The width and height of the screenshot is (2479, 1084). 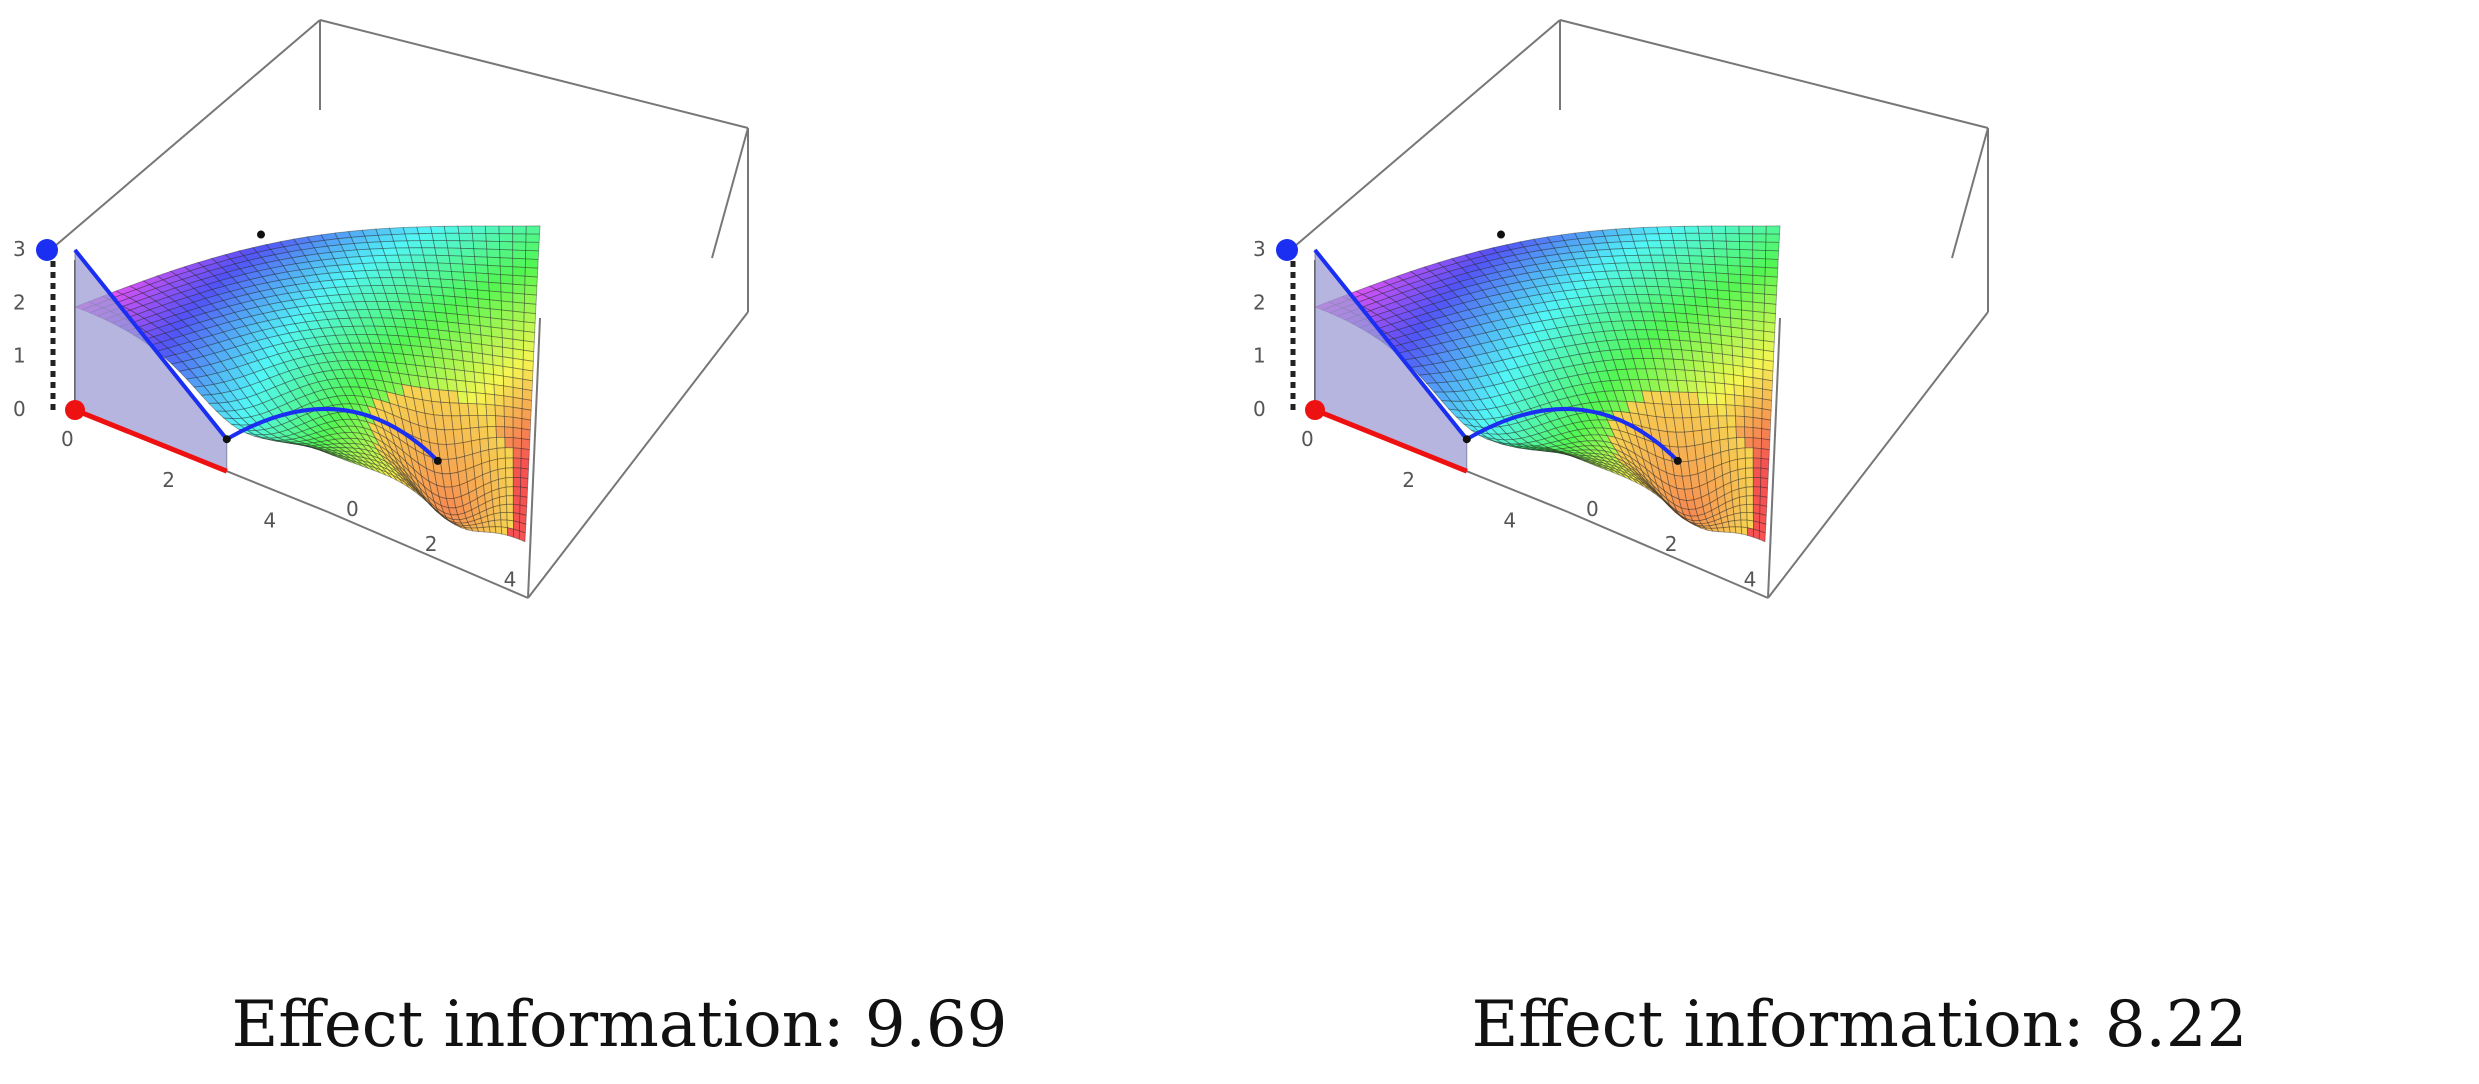 I want to click on z-tick-label: 0, so click(x=19, y=409).